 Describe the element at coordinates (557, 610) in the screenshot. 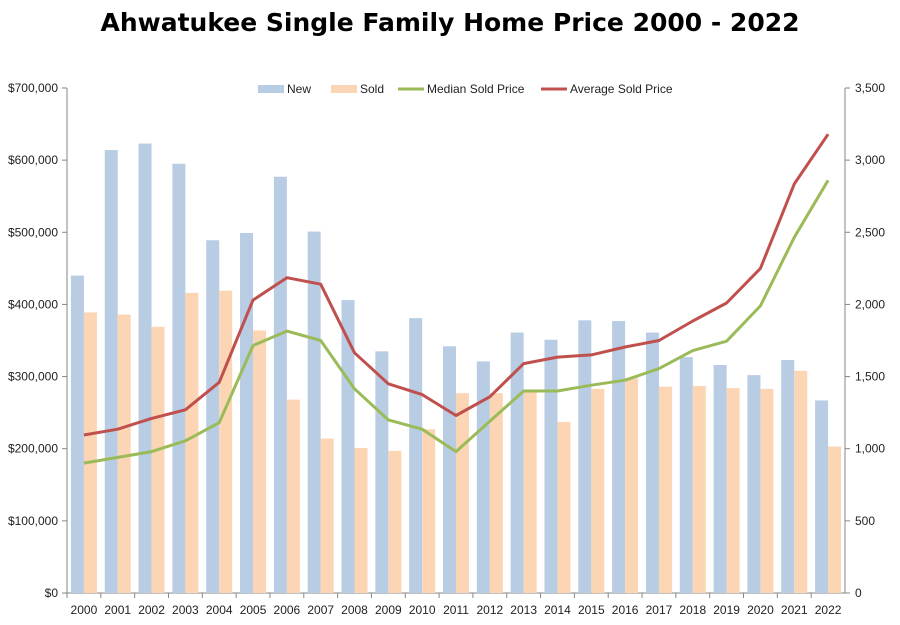

I see `x-tick-label: 2014` at that location.